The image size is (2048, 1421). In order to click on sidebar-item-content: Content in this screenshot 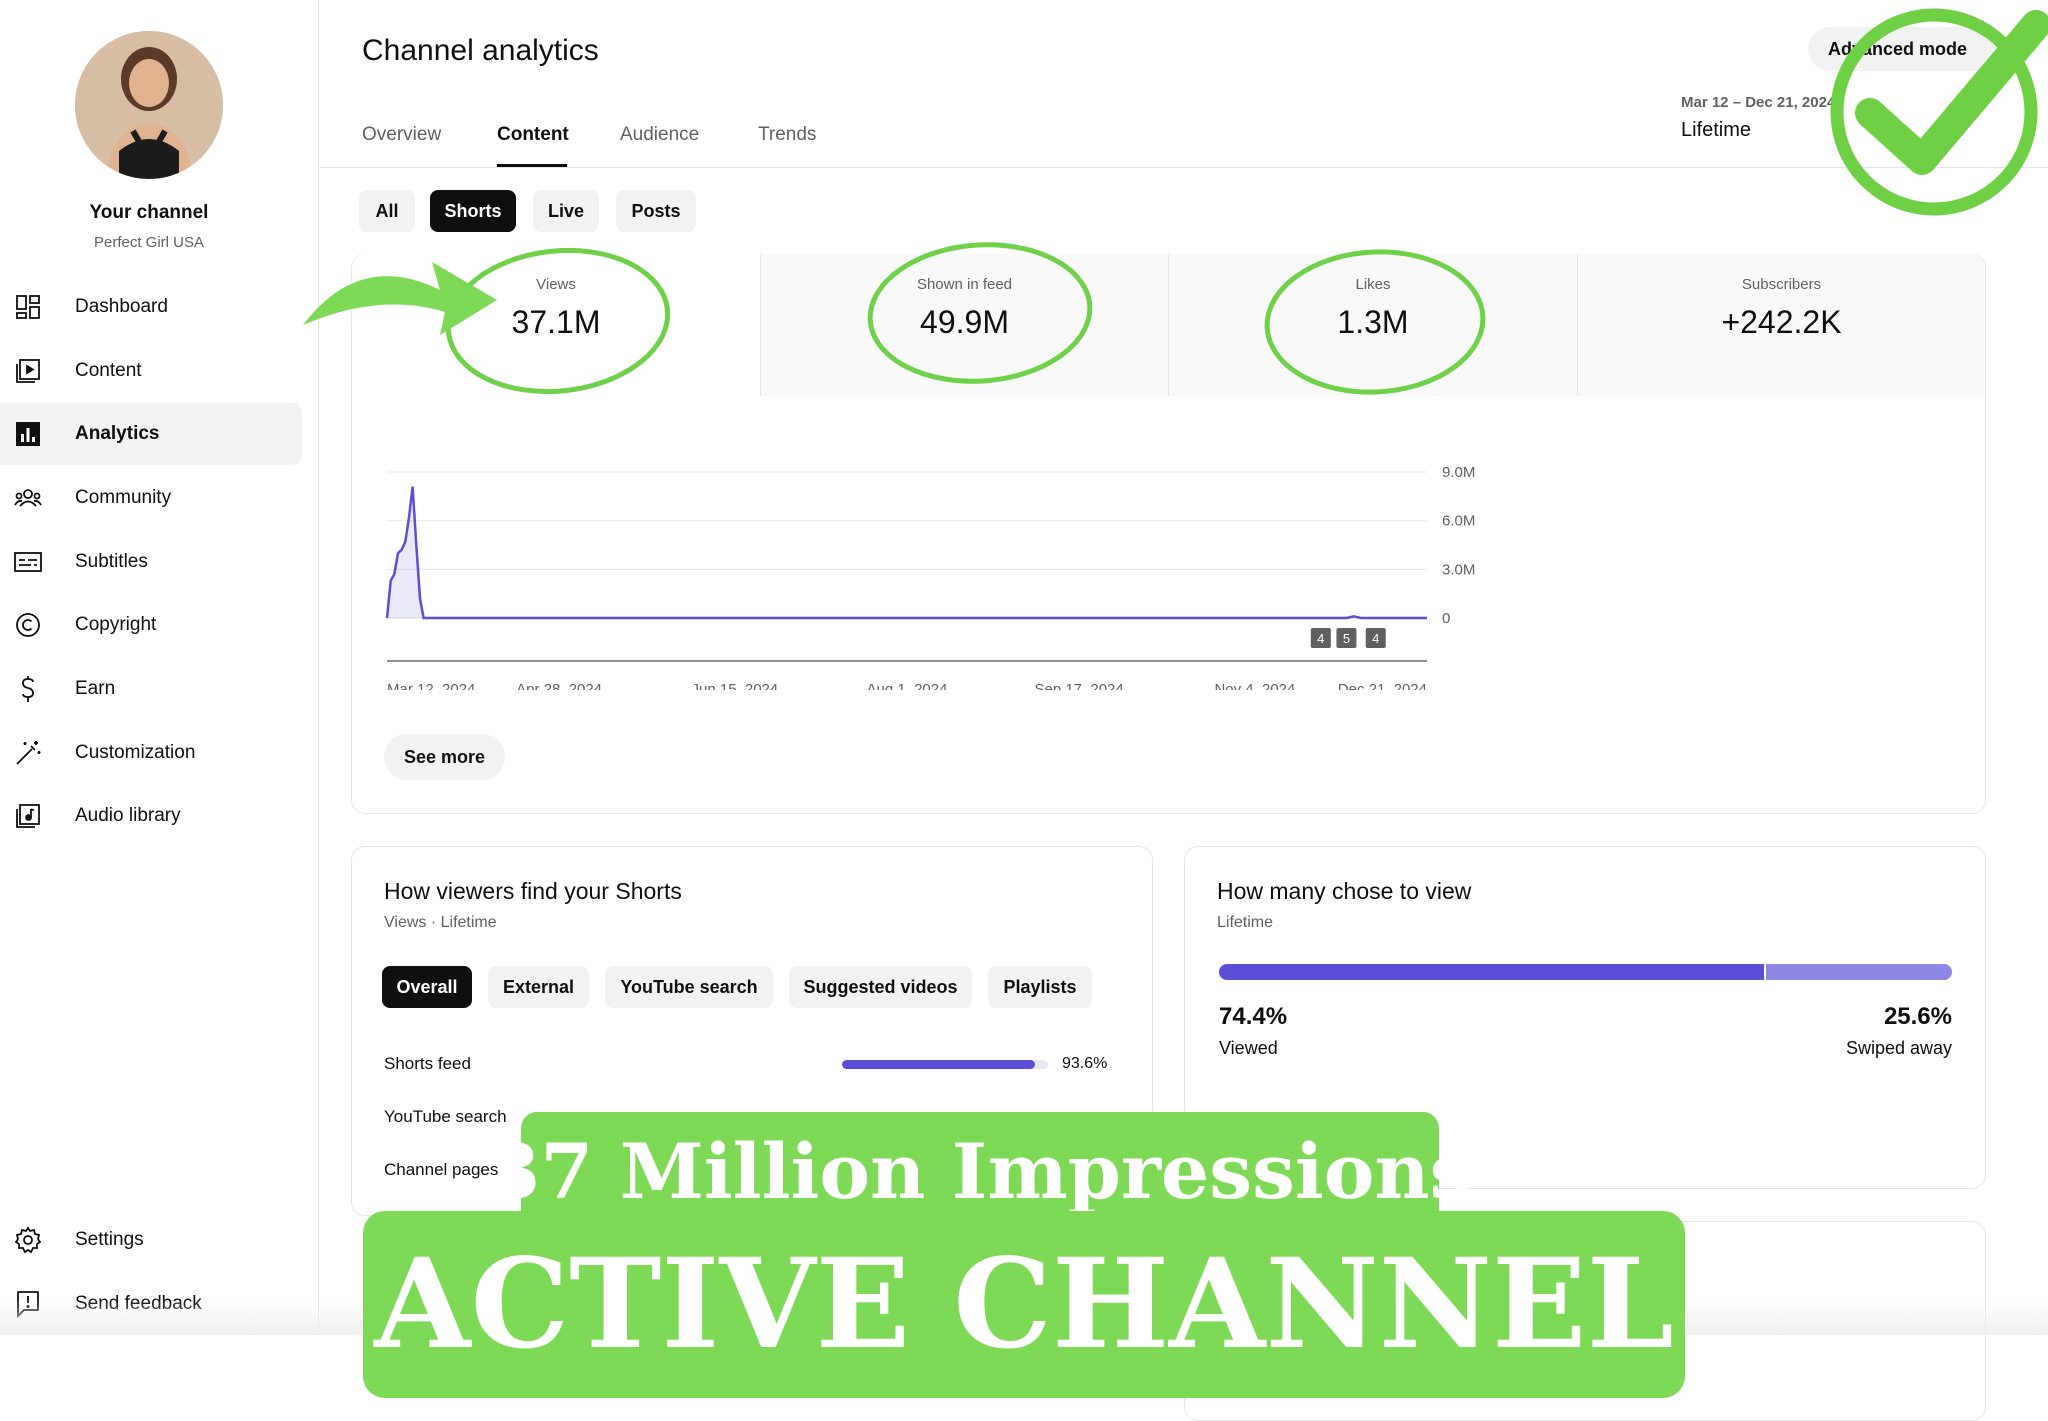, I will do `click(151, 371)`.